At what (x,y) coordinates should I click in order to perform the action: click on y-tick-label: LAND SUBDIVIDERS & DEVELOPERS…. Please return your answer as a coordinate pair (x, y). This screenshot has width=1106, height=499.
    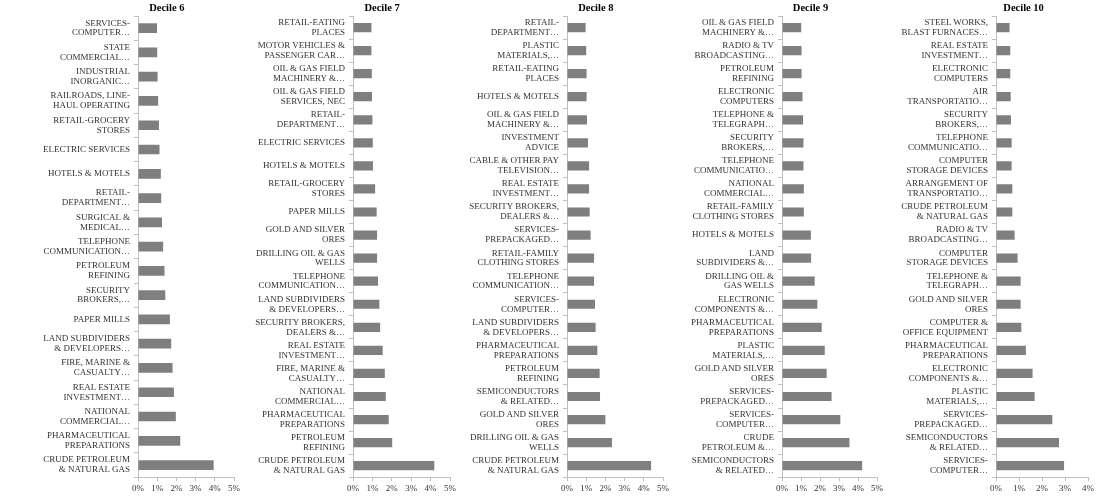
    Looking at the image, I should click on (515, 326).